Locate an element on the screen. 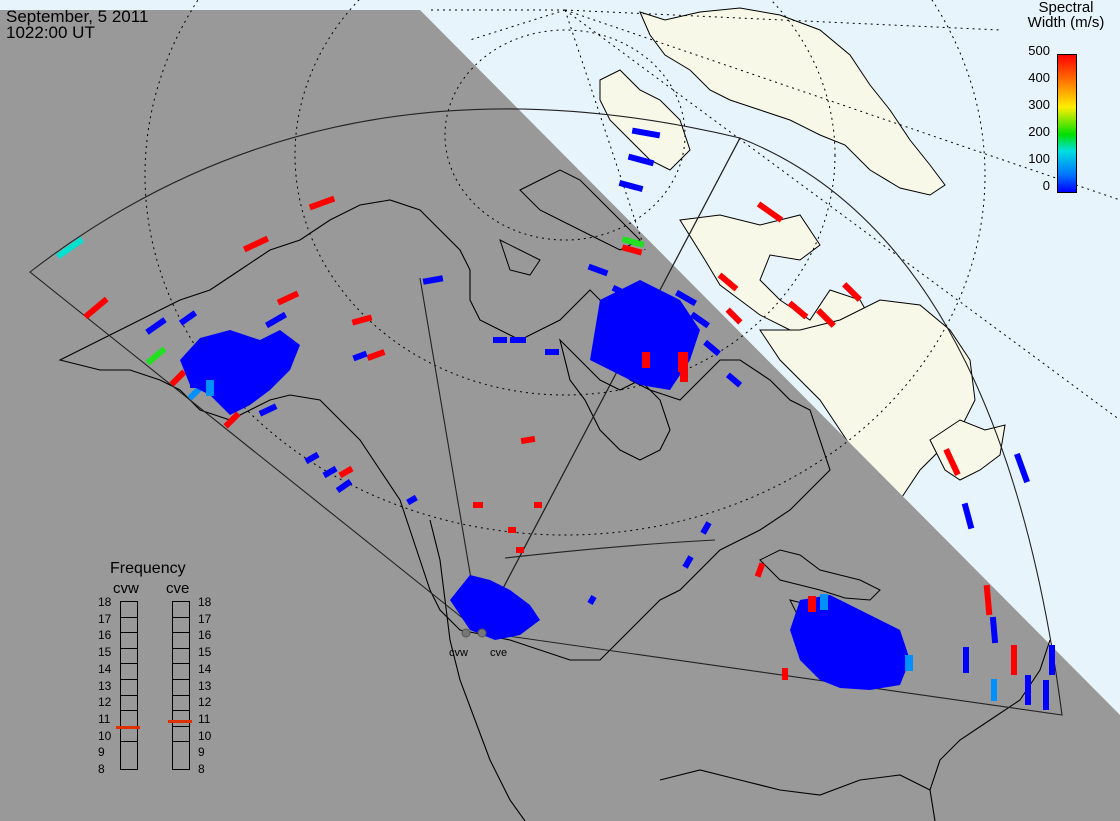 The image size is (1120, 821). latitude-circle is located at coordinates (565, 135).